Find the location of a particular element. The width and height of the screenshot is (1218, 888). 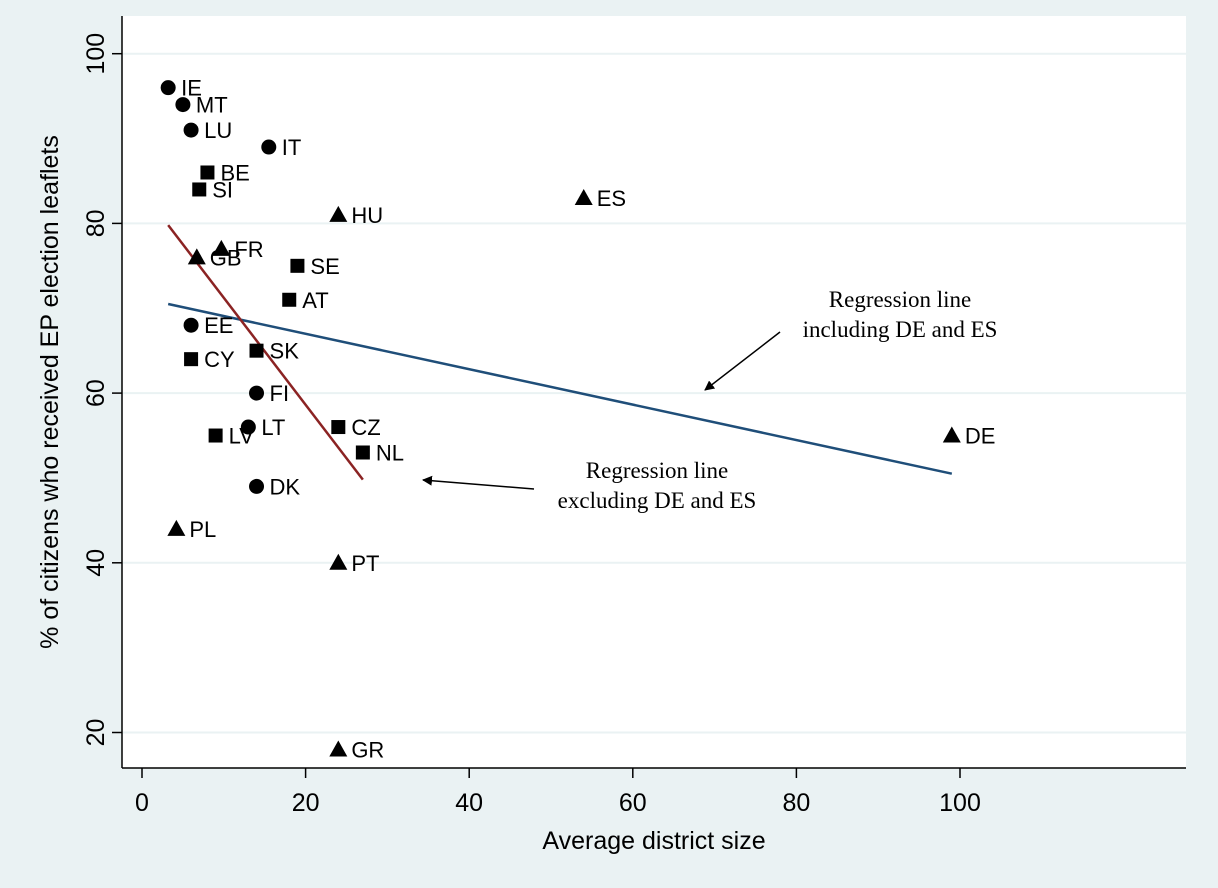

y-tick-label: 100 is located at coordinates (96, 54).